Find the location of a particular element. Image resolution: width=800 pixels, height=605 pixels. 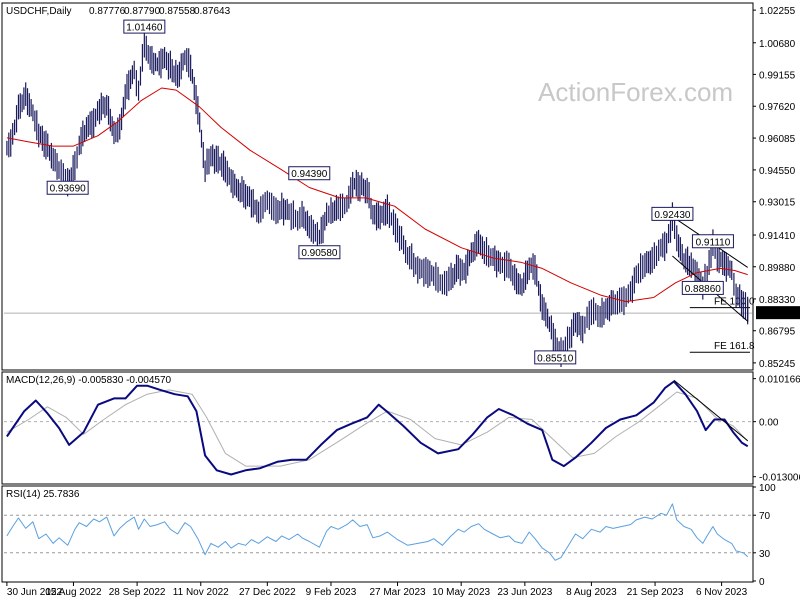

price-axis-tick-label: 0.91410 is located at coordinates (777, 236).